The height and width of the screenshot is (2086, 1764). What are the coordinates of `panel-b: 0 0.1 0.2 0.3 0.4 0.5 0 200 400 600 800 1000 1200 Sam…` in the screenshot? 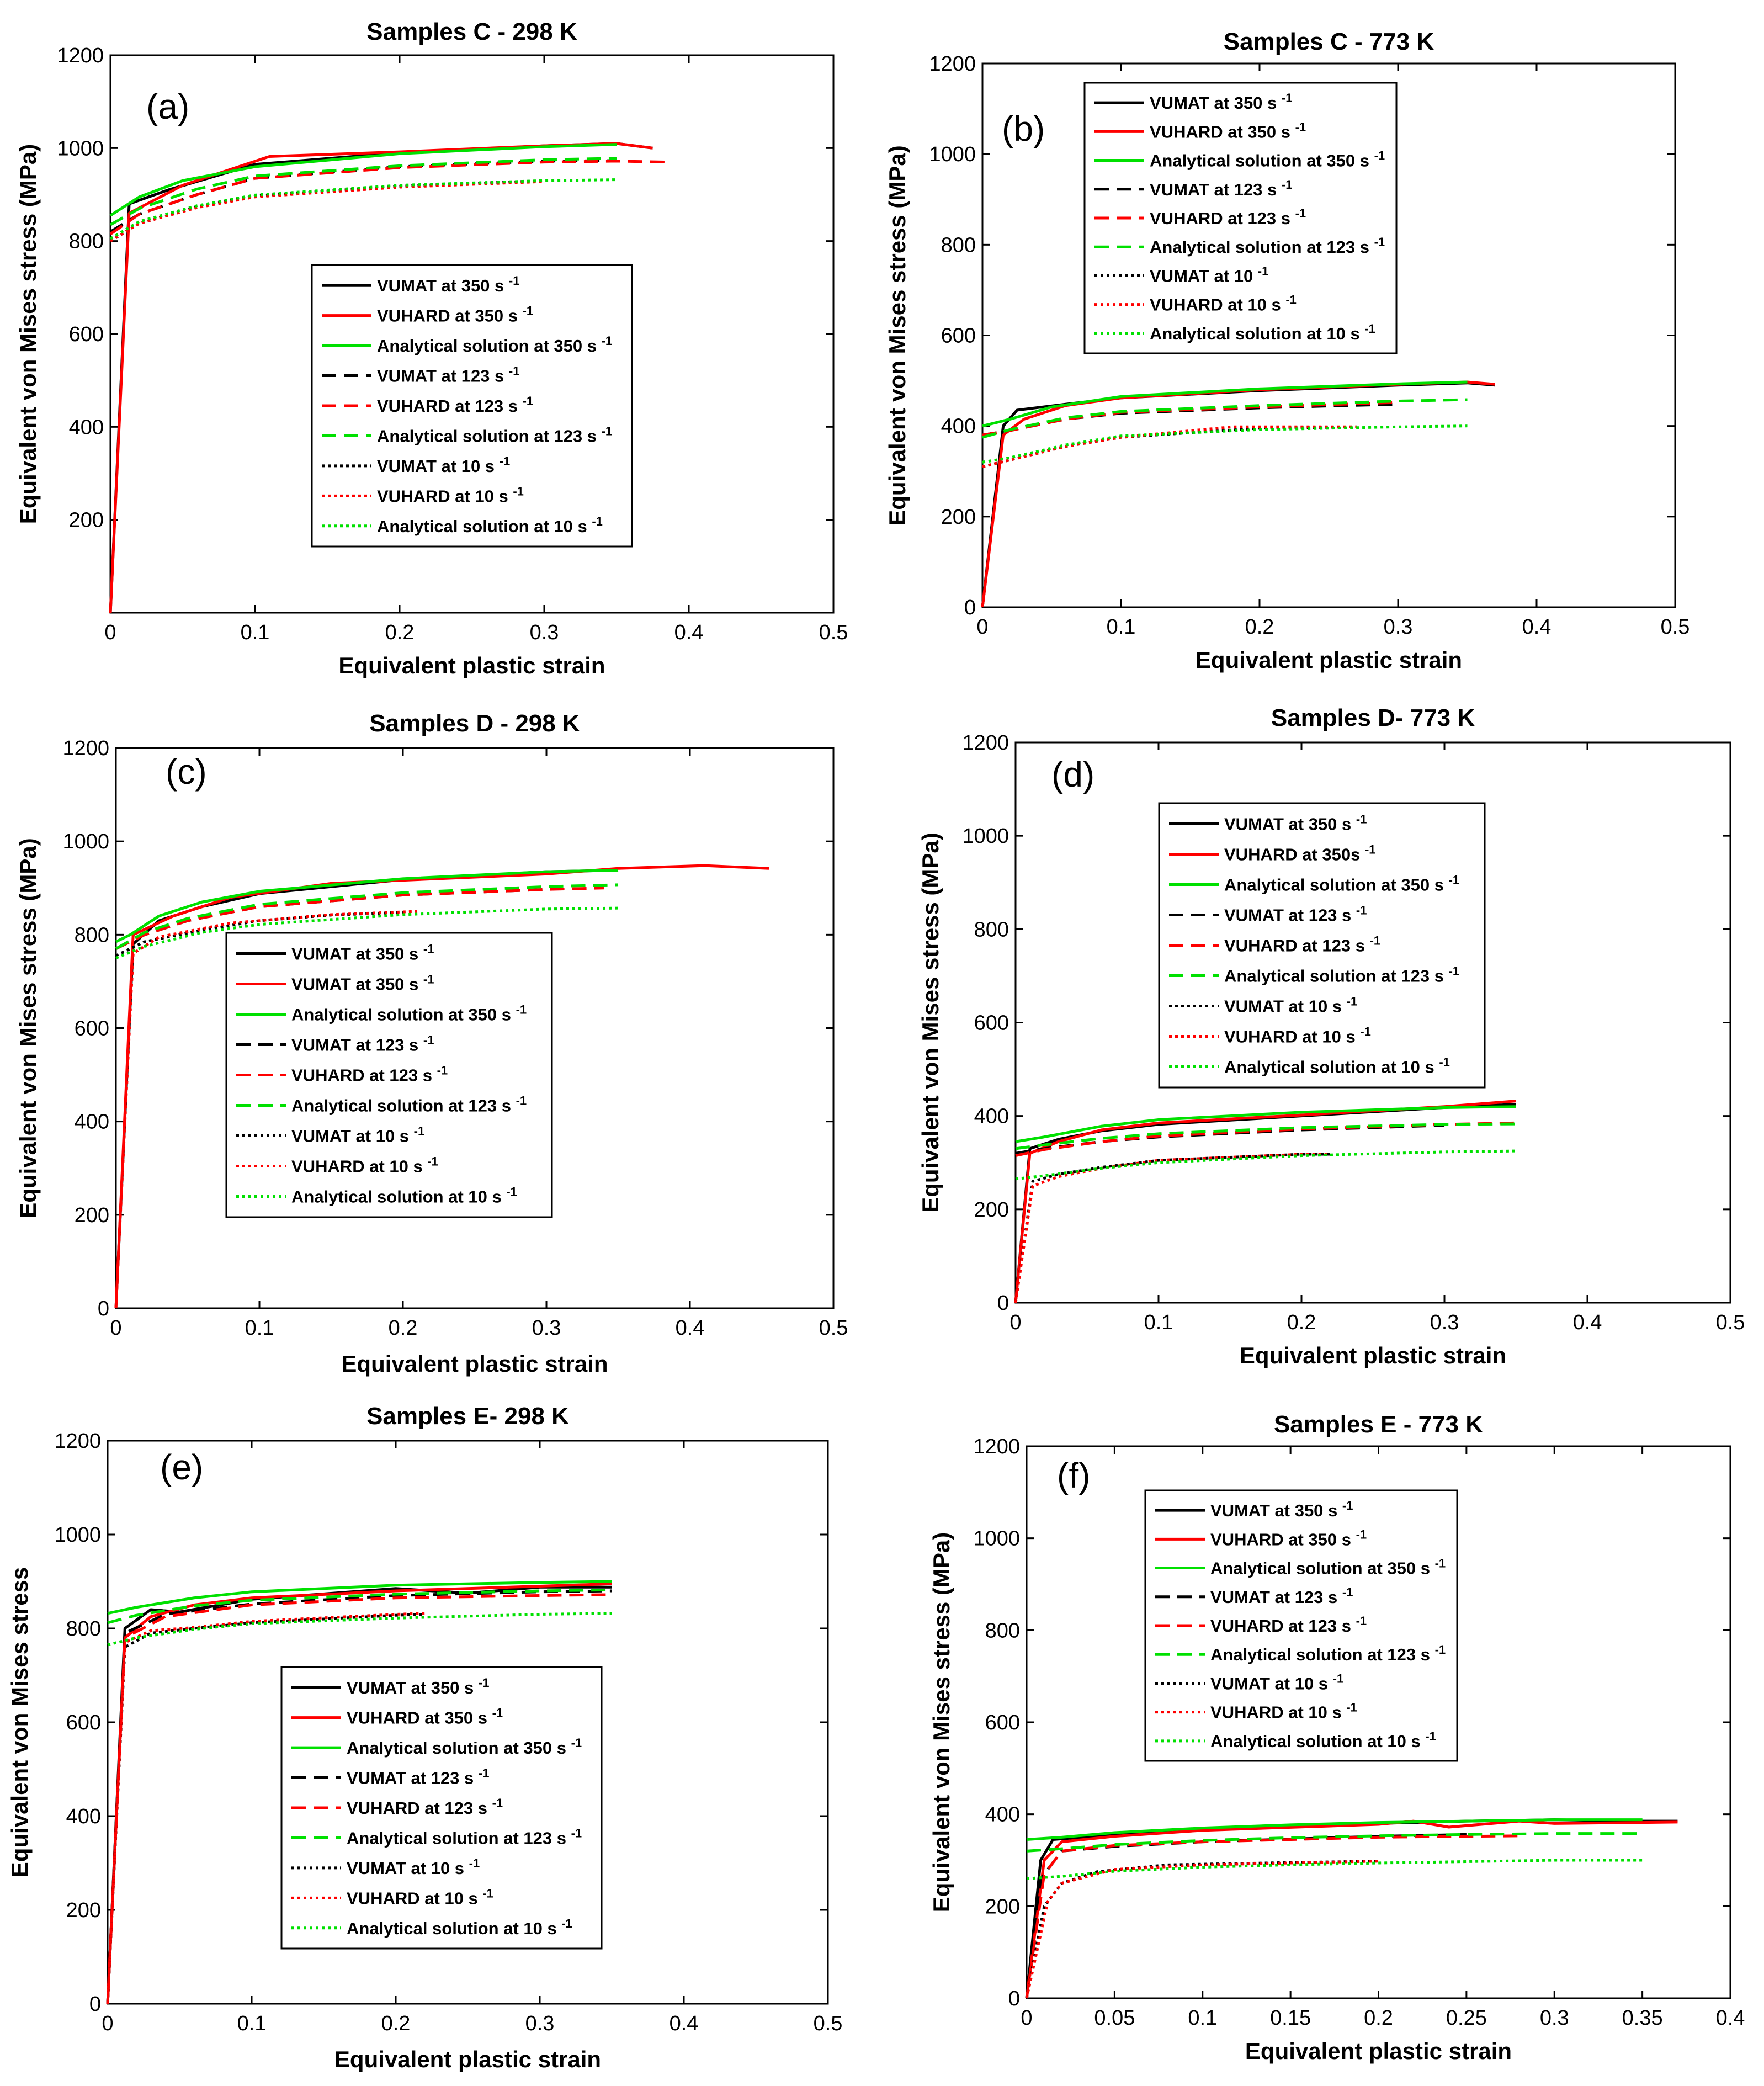 It's located at (1286, 350).